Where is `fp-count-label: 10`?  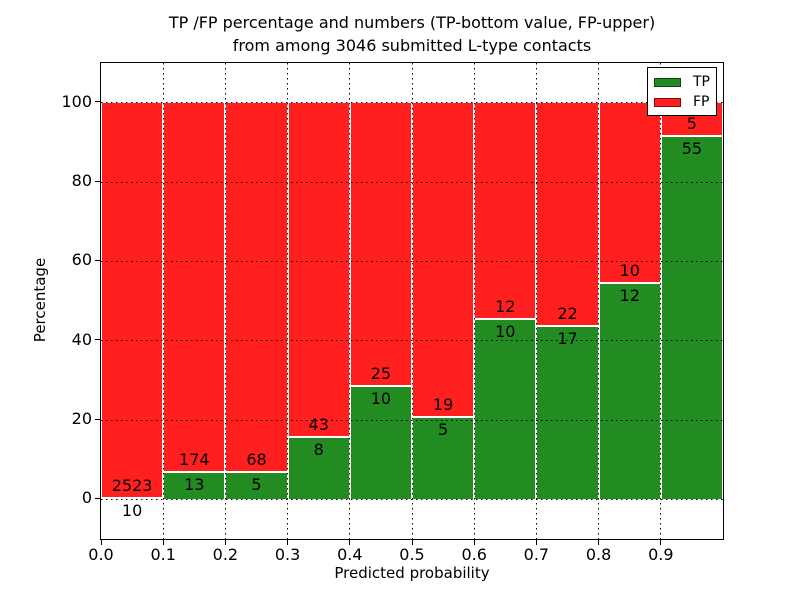 fp-count-label: 10 is located at coordinates (629, 270).